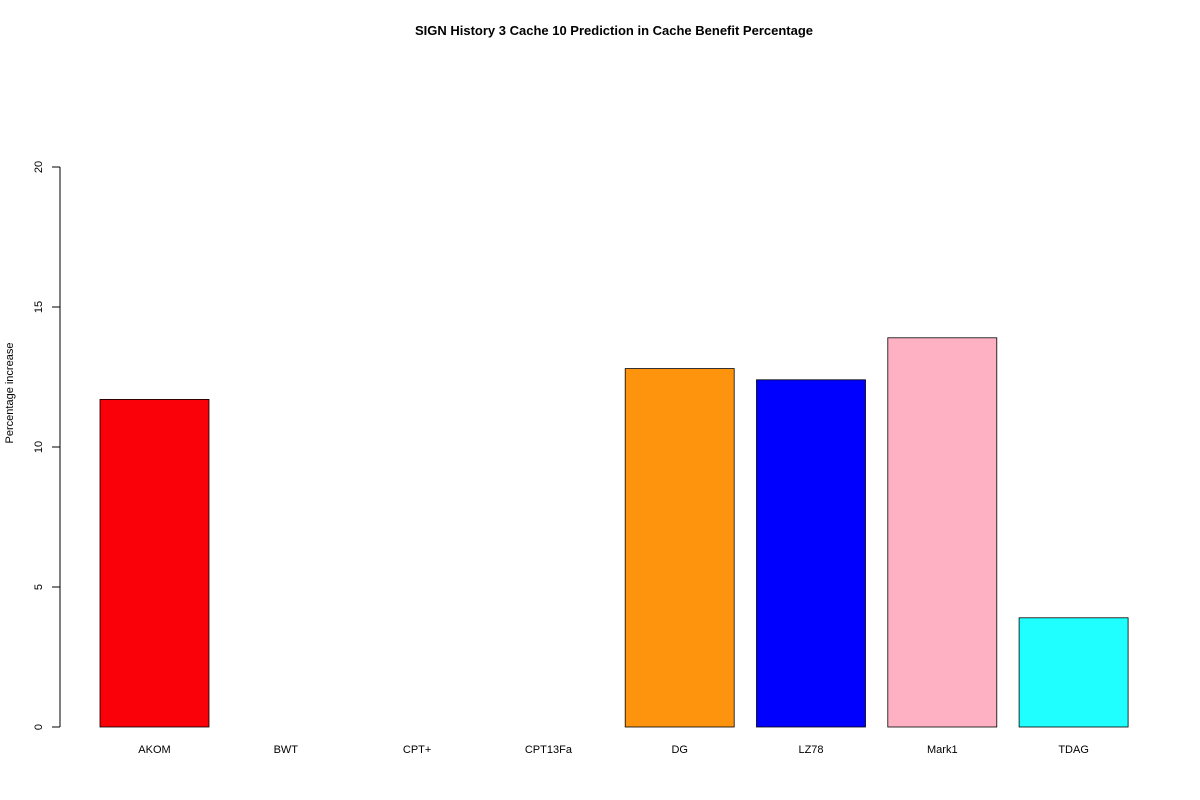 Image resolution: width=1200 pixels, height=800 pixels. What do you see at coordinates (942, 532) in the screenshot?
I see `bar-mark1` at bounding box center [942, 532].